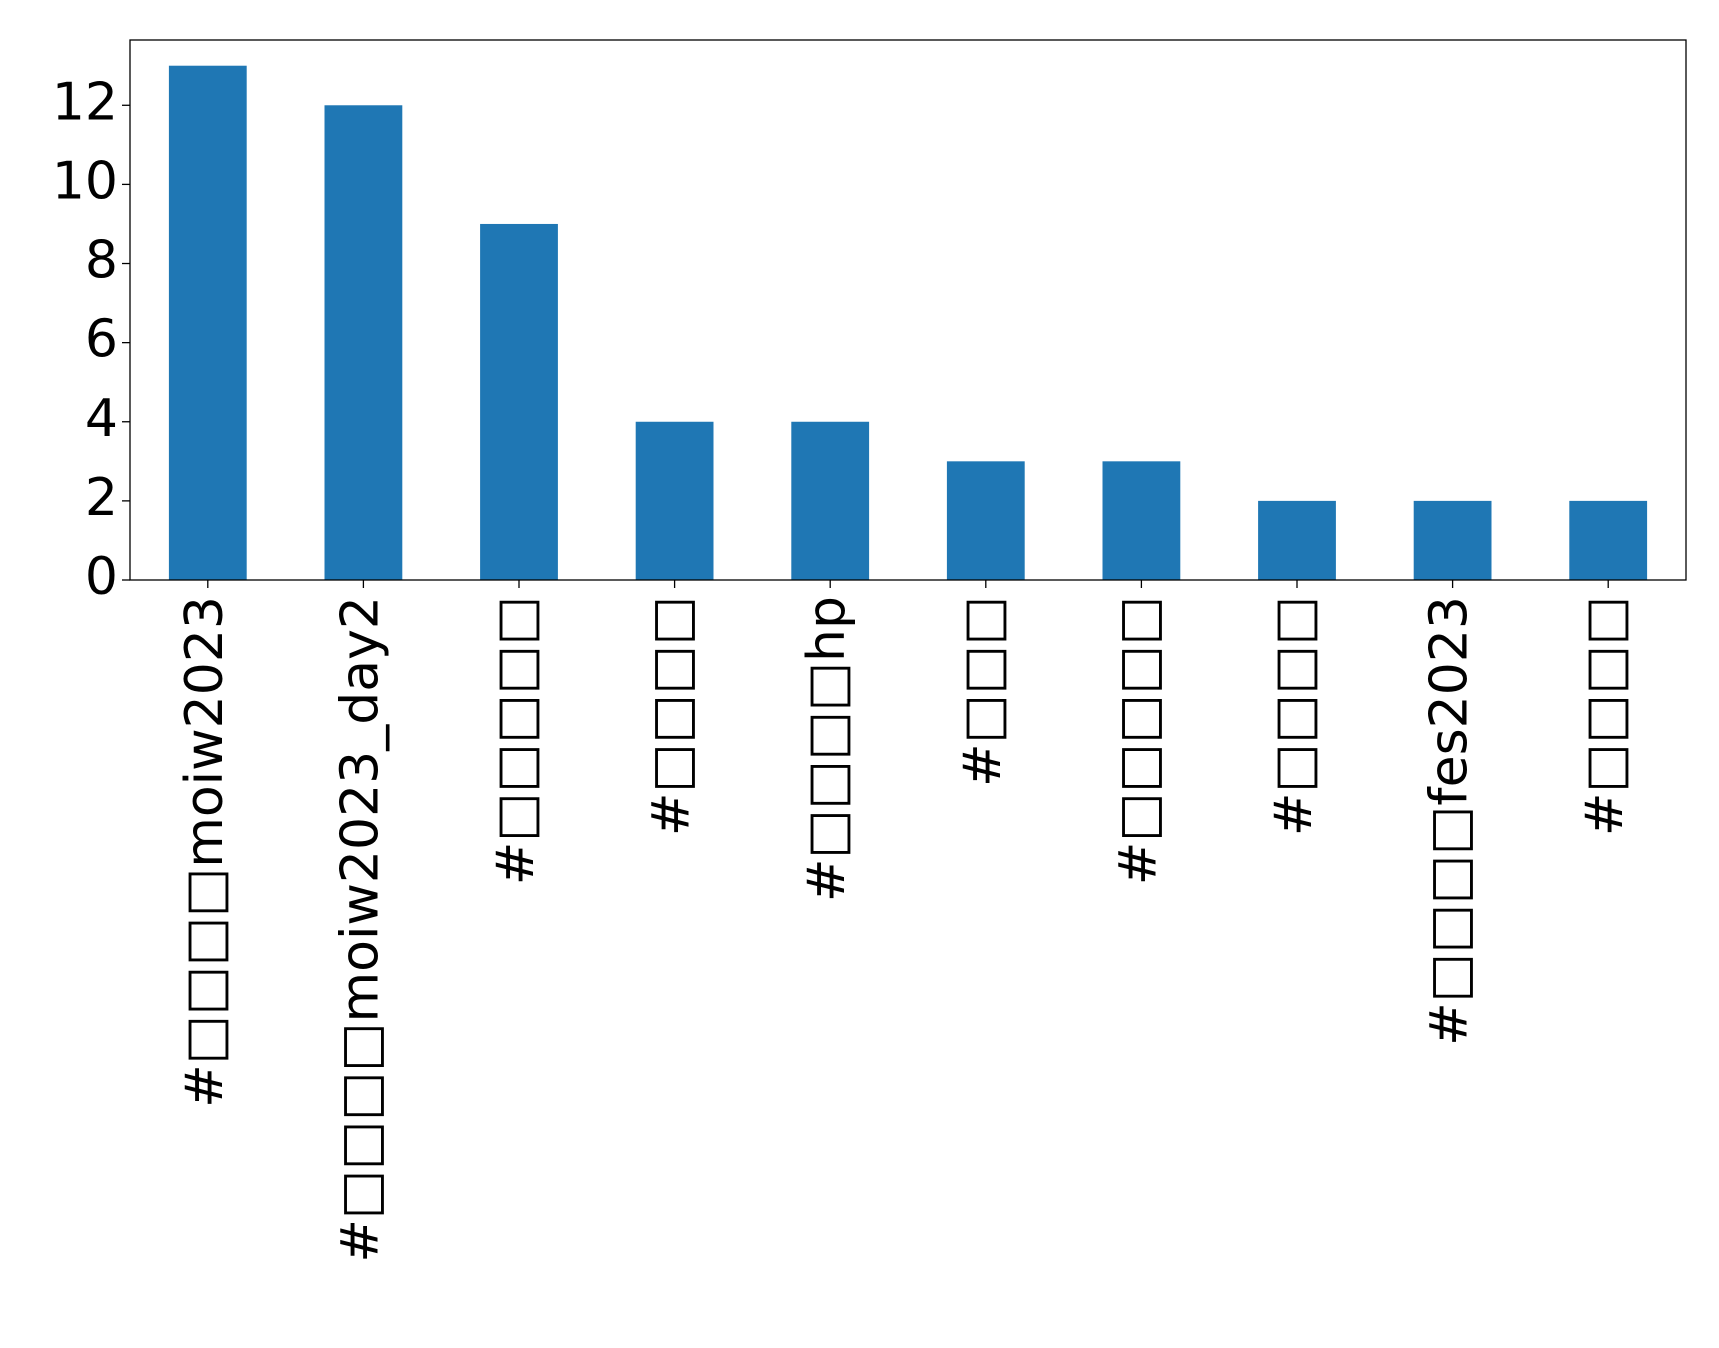 This screenshot has height=1348, width=1719. What do you see at coordinates (1450, 821) in the screenshot?
I see `x-tick-label: #□□□□fes2023` at bounding box center [1450, 821].